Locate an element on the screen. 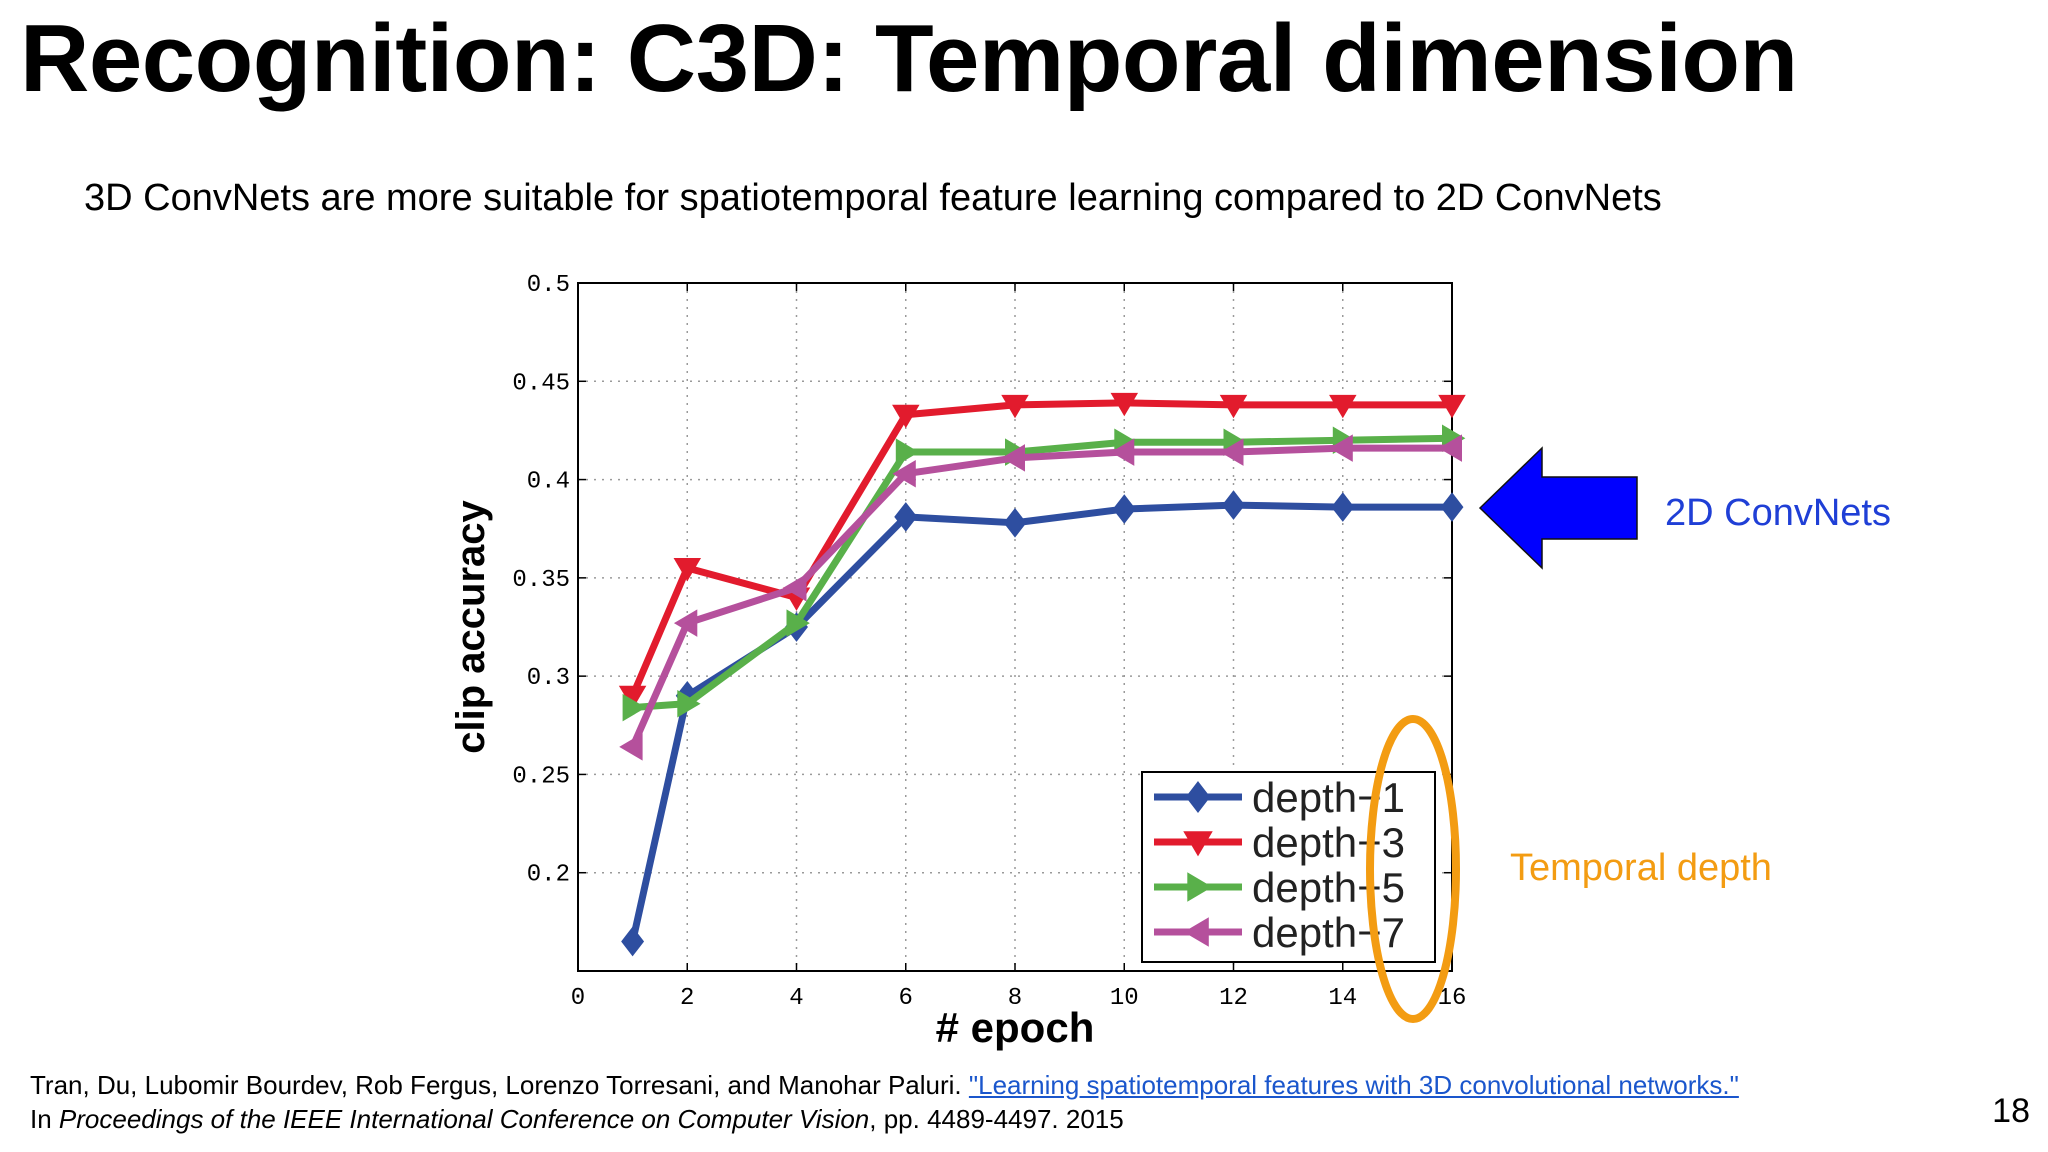 The height and width of the screenshot is (1152, 2048). legend-box is located at coordinates (1288, 867).